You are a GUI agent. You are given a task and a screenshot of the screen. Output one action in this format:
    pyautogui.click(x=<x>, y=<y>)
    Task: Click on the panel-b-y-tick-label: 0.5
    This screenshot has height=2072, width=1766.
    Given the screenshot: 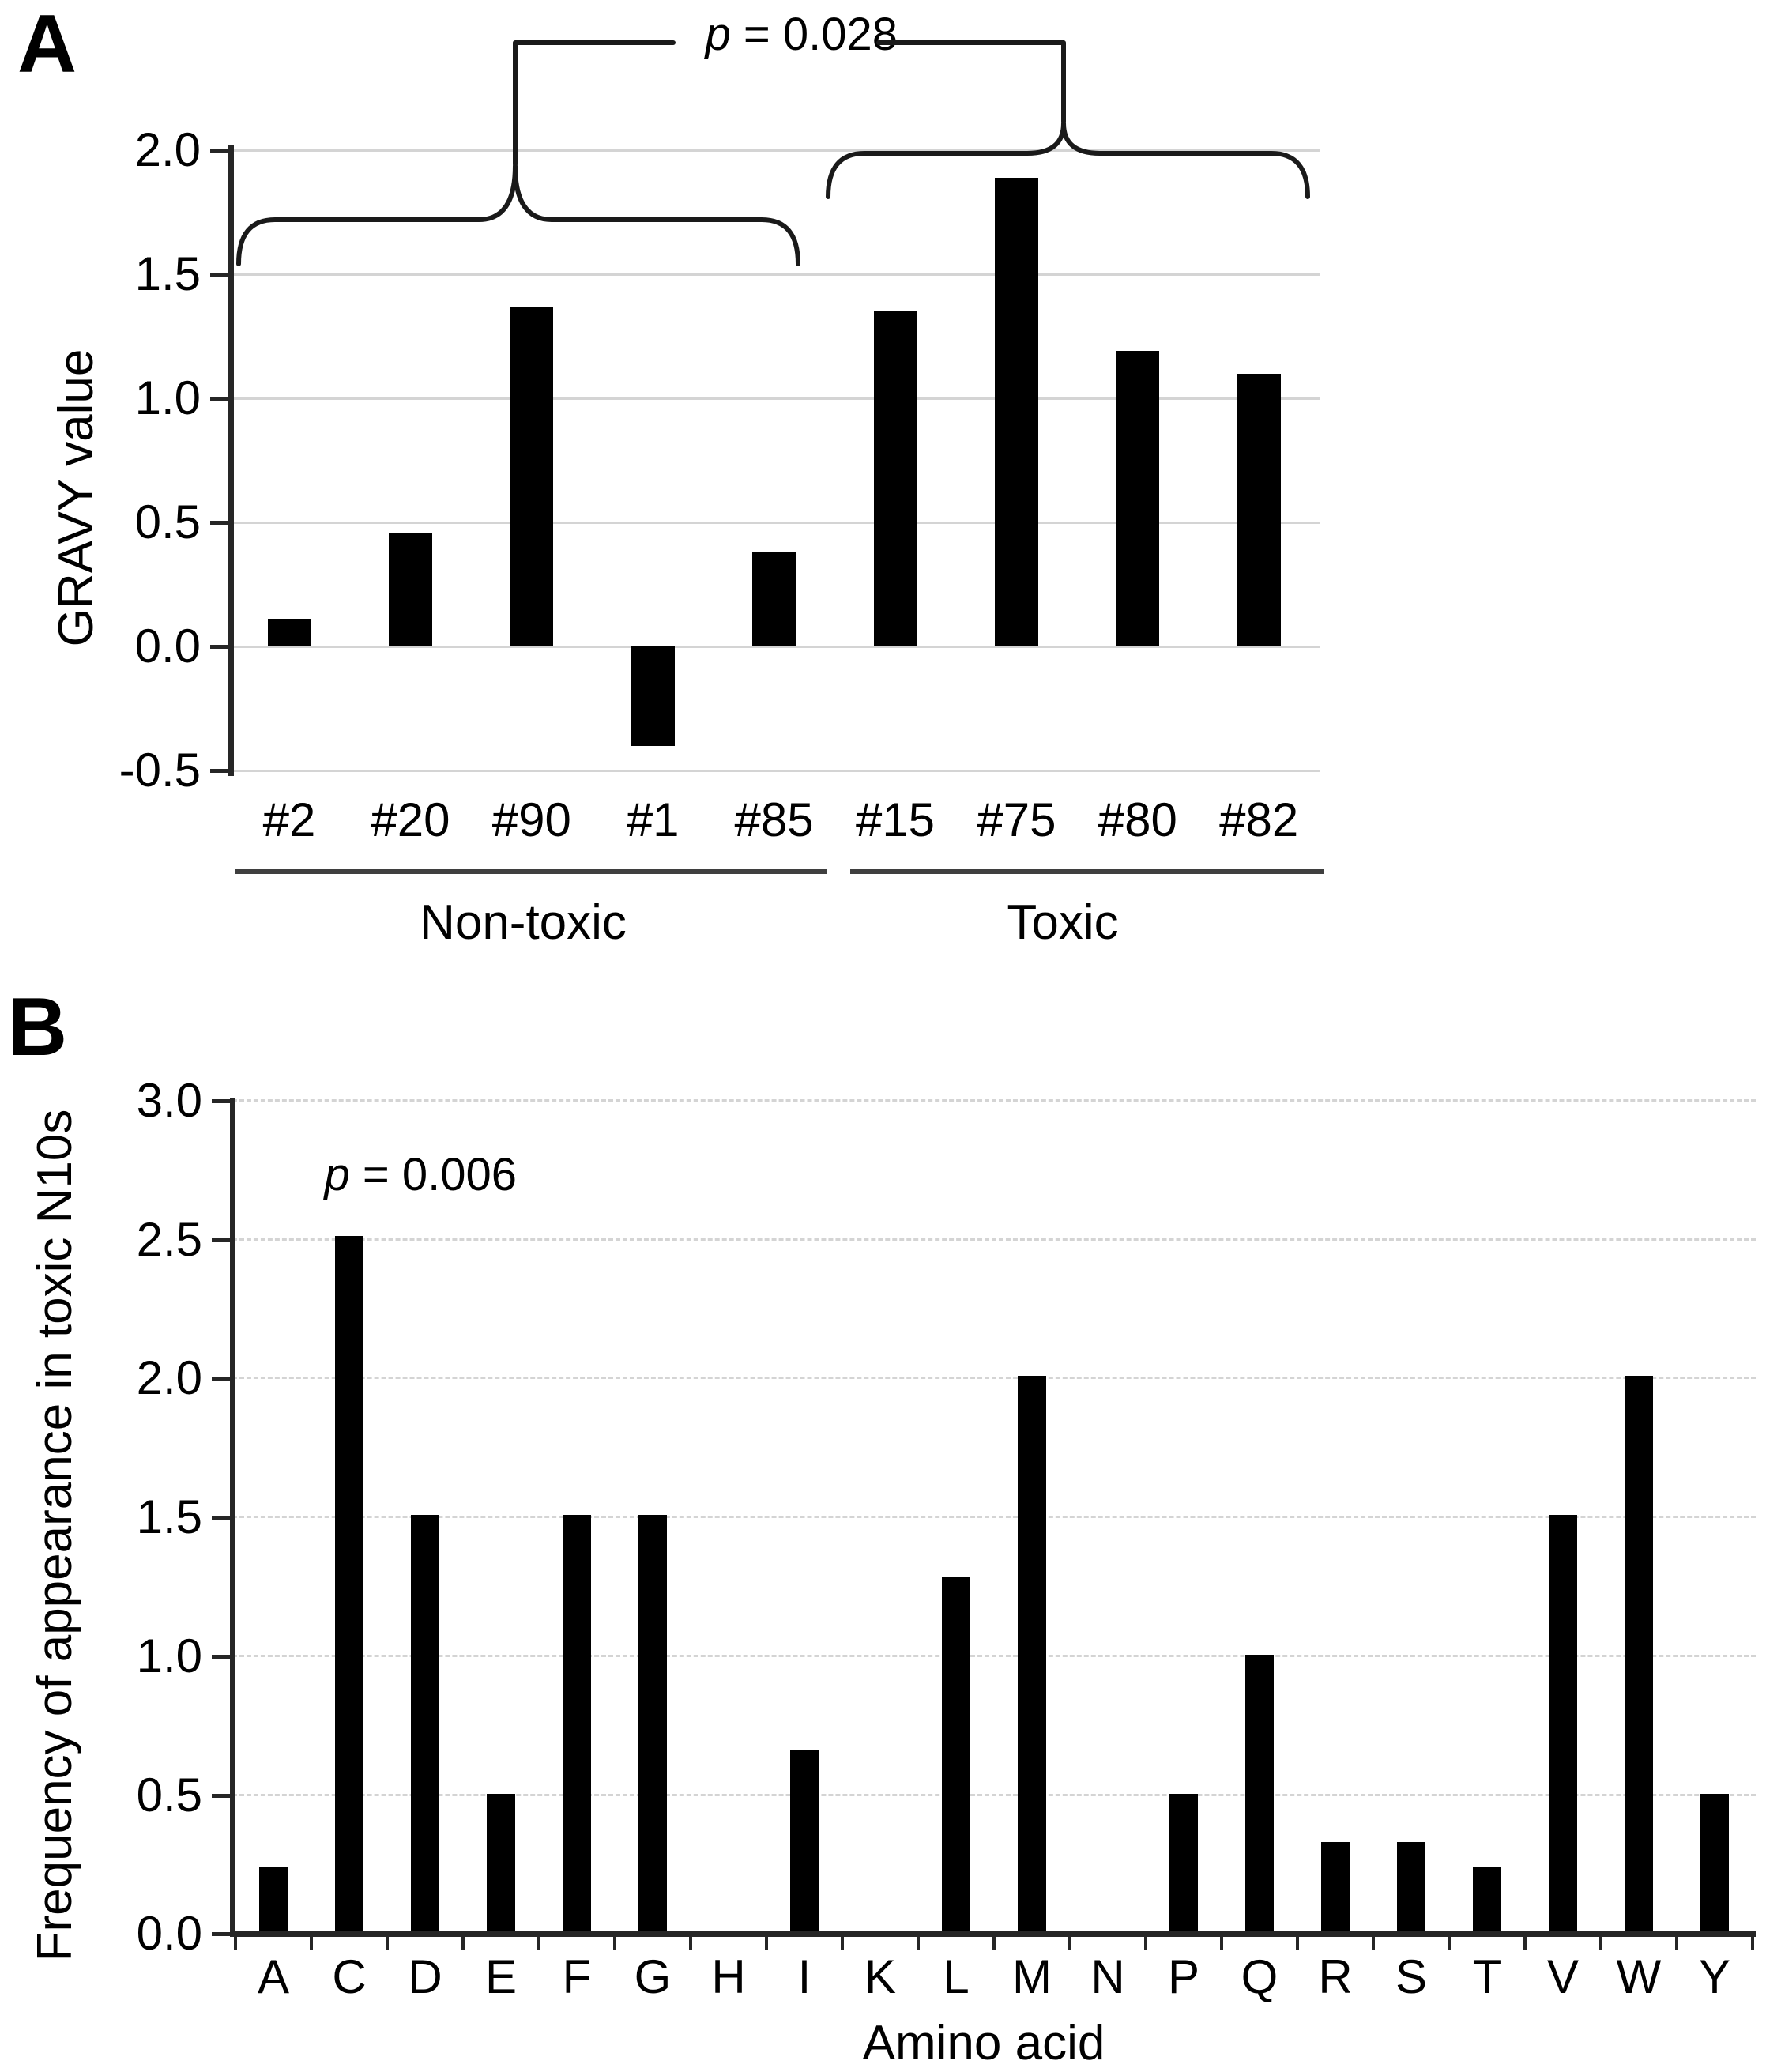 What is the action you would take?
    pyautogui.click(x=169, y=1795)
    